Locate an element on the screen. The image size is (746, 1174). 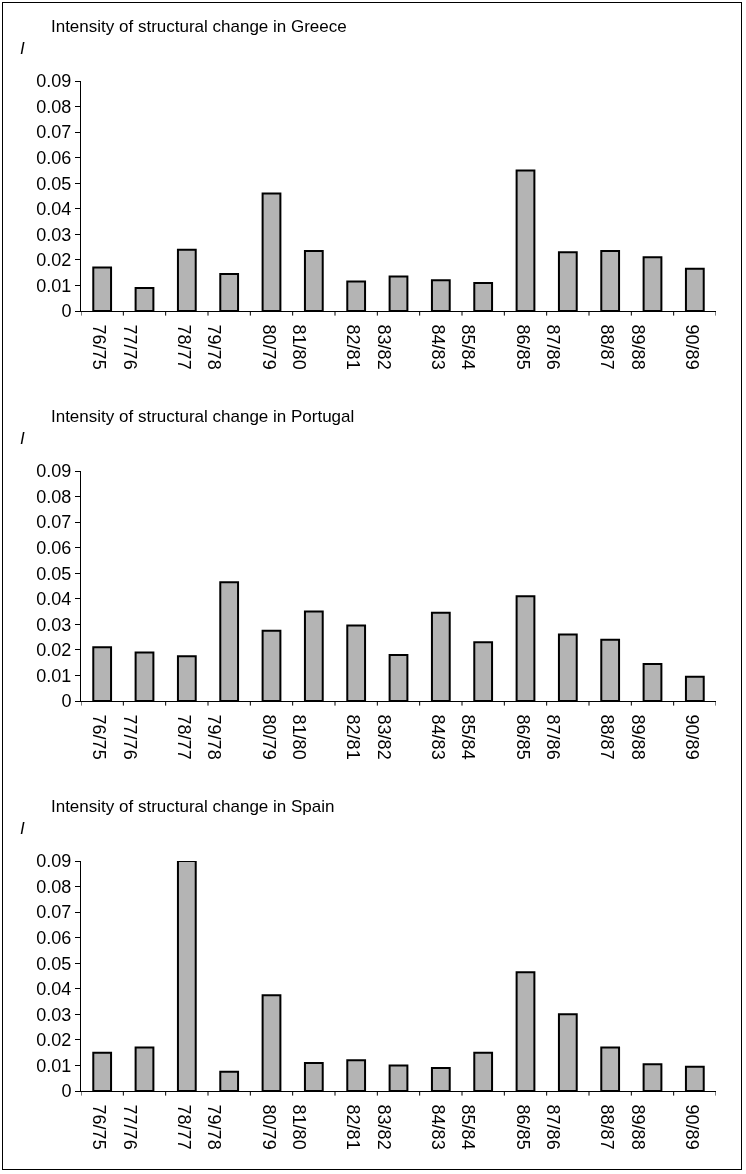
chart-title: Intensity of structural change in Portugal is located at coordinates (202, 417).